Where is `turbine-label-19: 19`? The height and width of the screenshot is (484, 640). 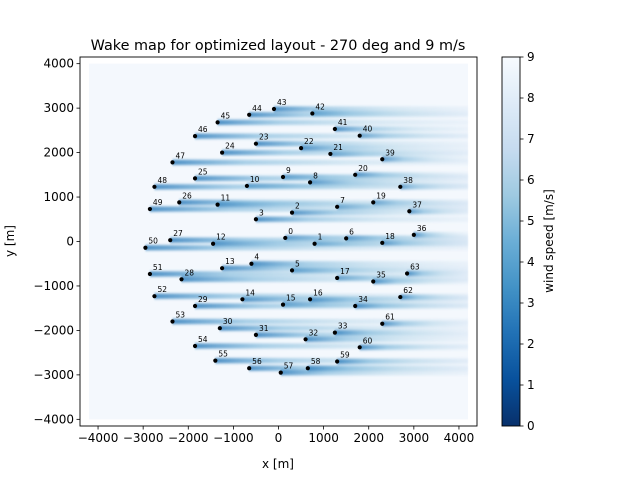 turbine-label-19: 19 is located at coordinates (381, 195).